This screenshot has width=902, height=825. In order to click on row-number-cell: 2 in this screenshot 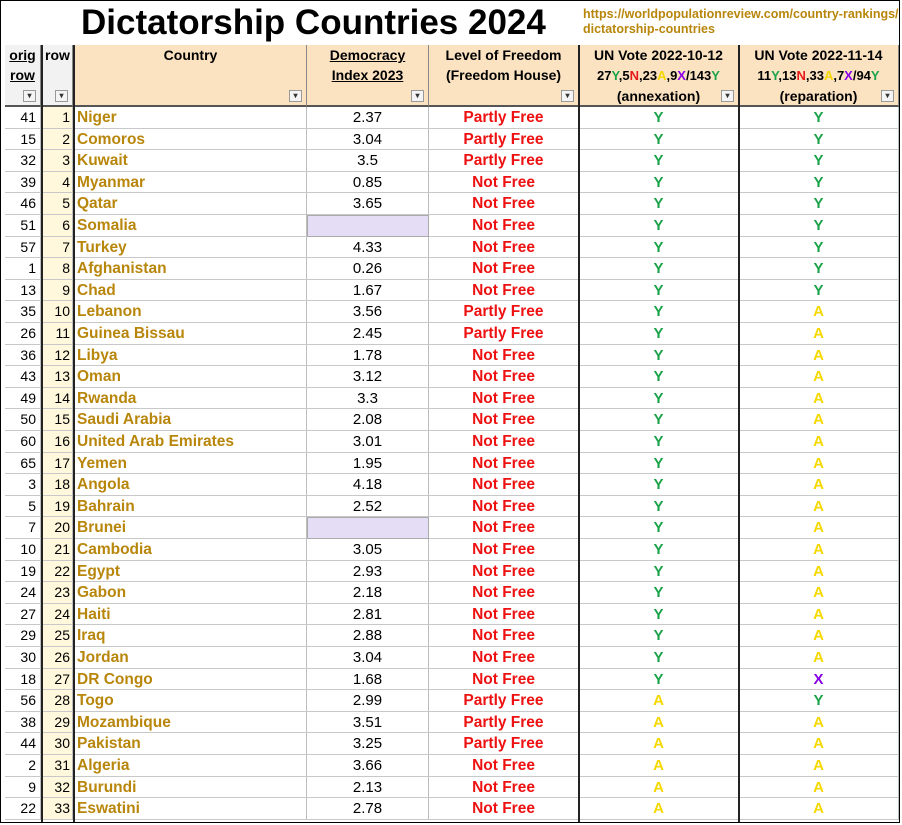, I will do `click(58, 139)`.